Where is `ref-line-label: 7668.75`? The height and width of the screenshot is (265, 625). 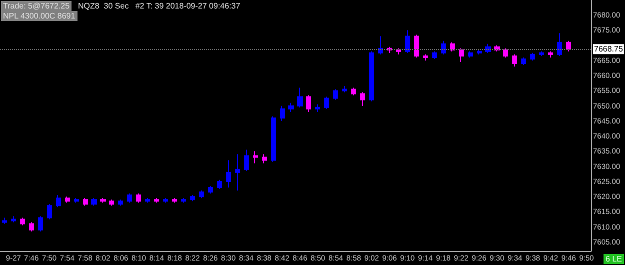 ref-line-label: 7668.75 is located at coordinates (609, 49).